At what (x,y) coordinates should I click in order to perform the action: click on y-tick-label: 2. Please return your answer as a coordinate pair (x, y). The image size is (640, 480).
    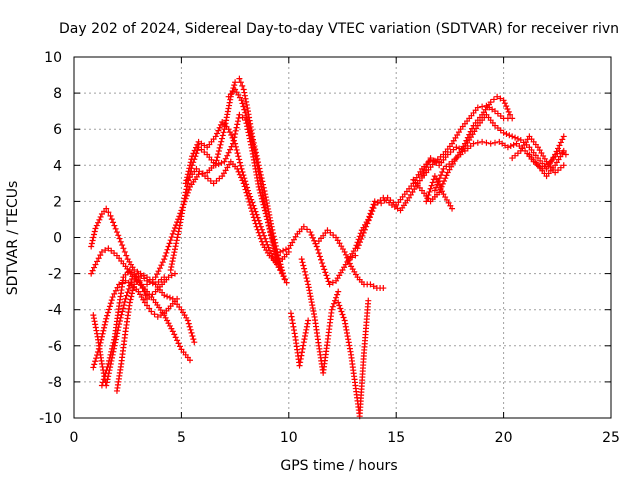
    Looking at the image, I should click on (57, 202).